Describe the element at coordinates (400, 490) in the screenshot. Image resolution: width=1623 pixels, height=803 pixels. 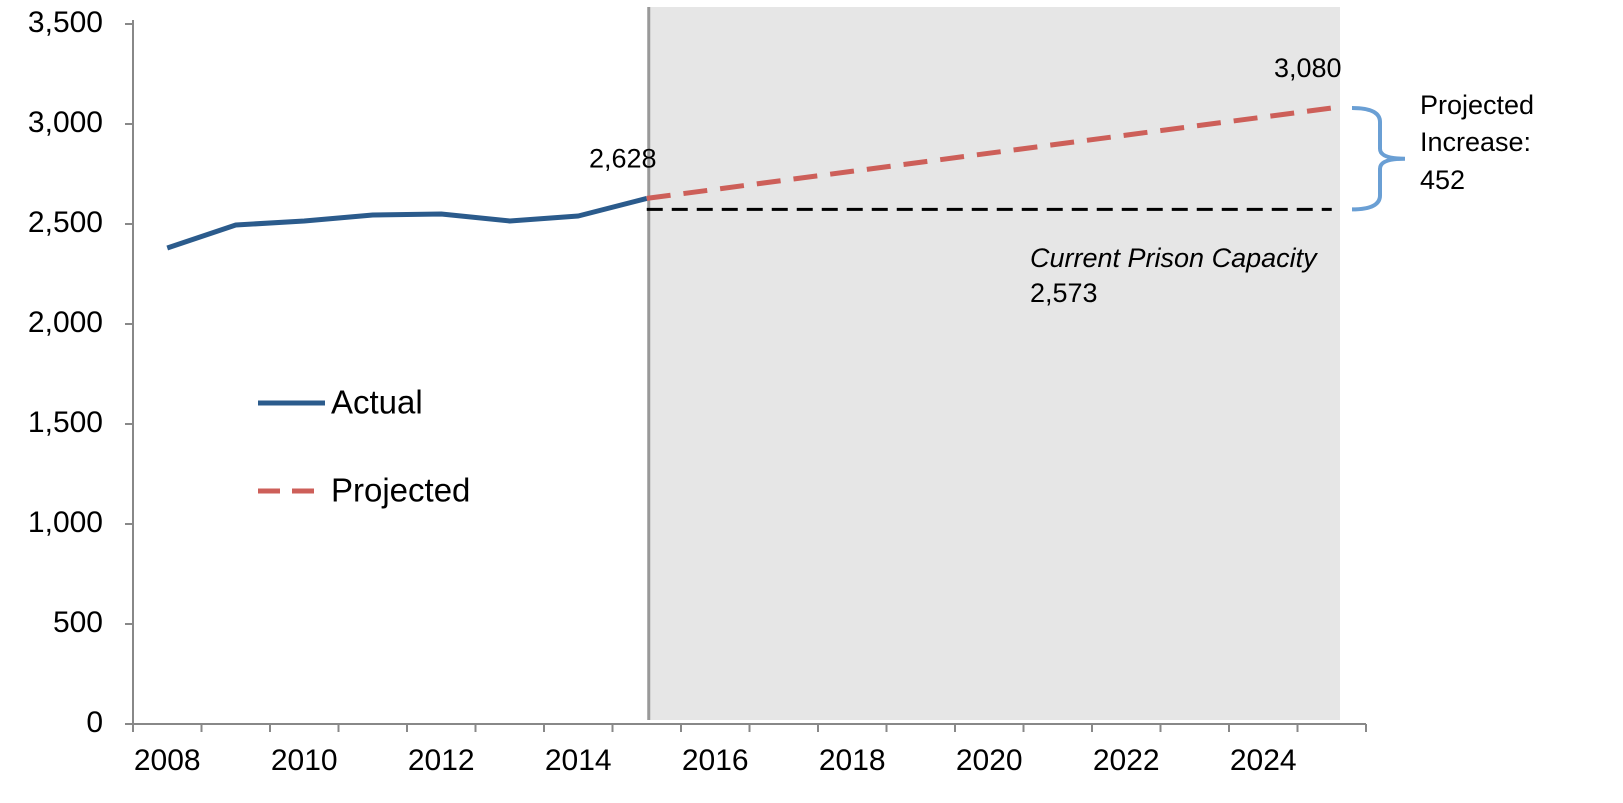
I see `legend-label: Projected` at that location.